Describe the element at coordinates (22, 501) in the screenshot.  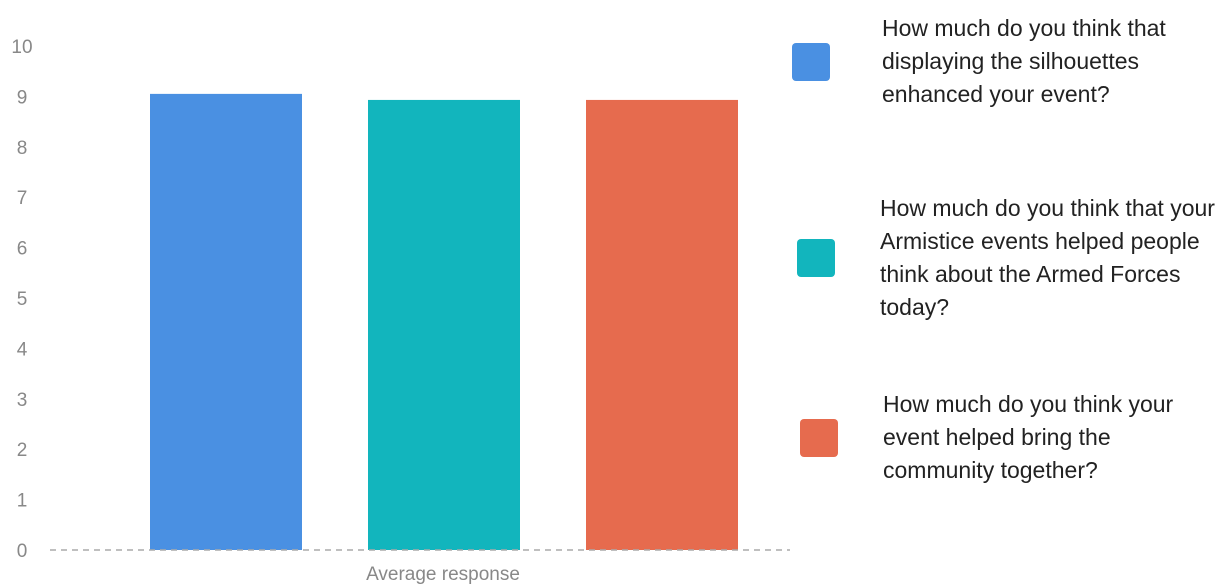
I see `y-tick-label: 1` at that location.